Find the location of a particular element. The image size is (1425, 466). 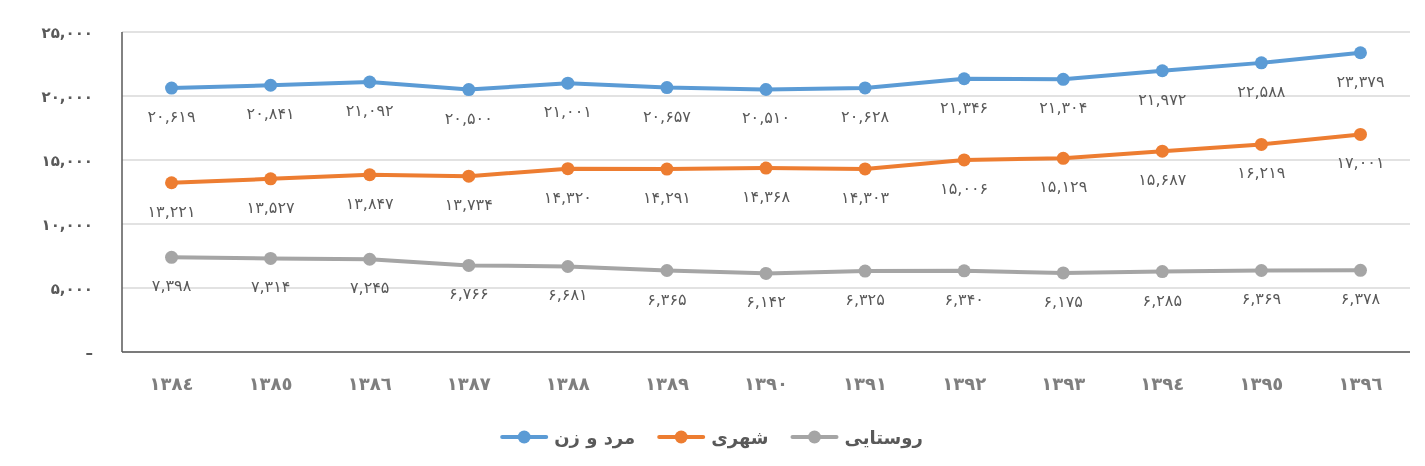

x-tick-label: ١٣٨٤ is located at coordinates (171, 383).